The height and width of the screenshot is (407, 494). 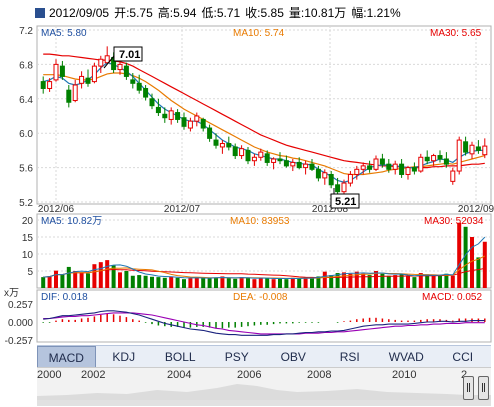 What do you see at coordinates (468, 388) in the screenshot?
I see `navigator-left-handle` at bounding box center [468, 388].